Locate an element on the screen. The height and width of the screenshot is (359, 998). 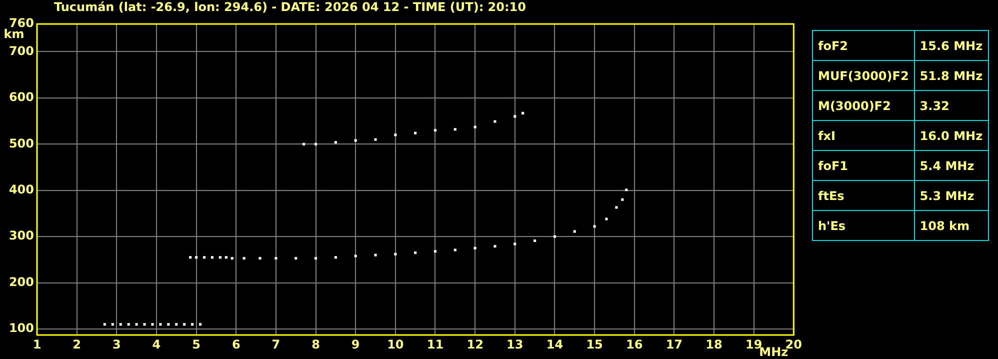
x-tick-label: 10 is located at coordinates (395, 344).